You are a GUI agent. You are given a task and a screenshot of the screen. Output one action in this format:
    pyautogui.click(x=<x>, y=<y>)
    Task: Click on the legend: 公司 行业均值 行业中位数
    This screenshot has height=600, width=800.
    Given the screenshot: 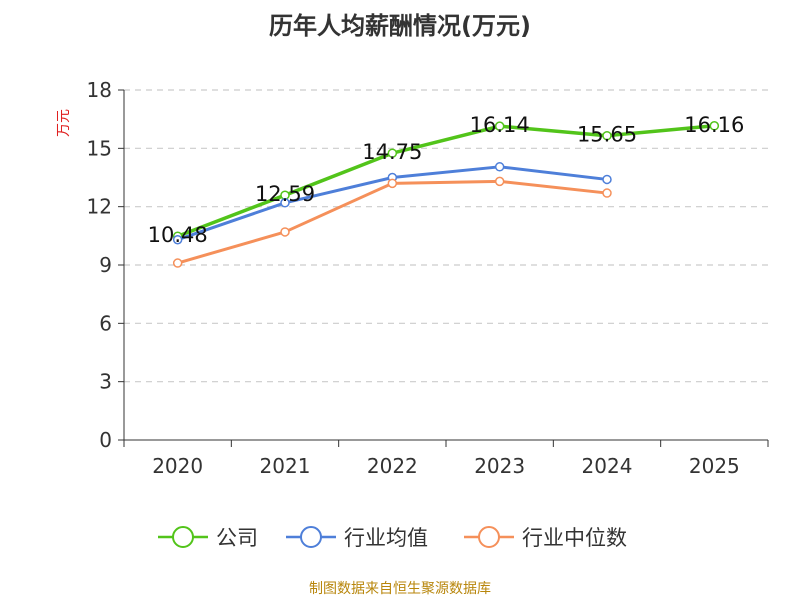 What is the action you would take?
    pyautogui.click(x=392, y=538)
    